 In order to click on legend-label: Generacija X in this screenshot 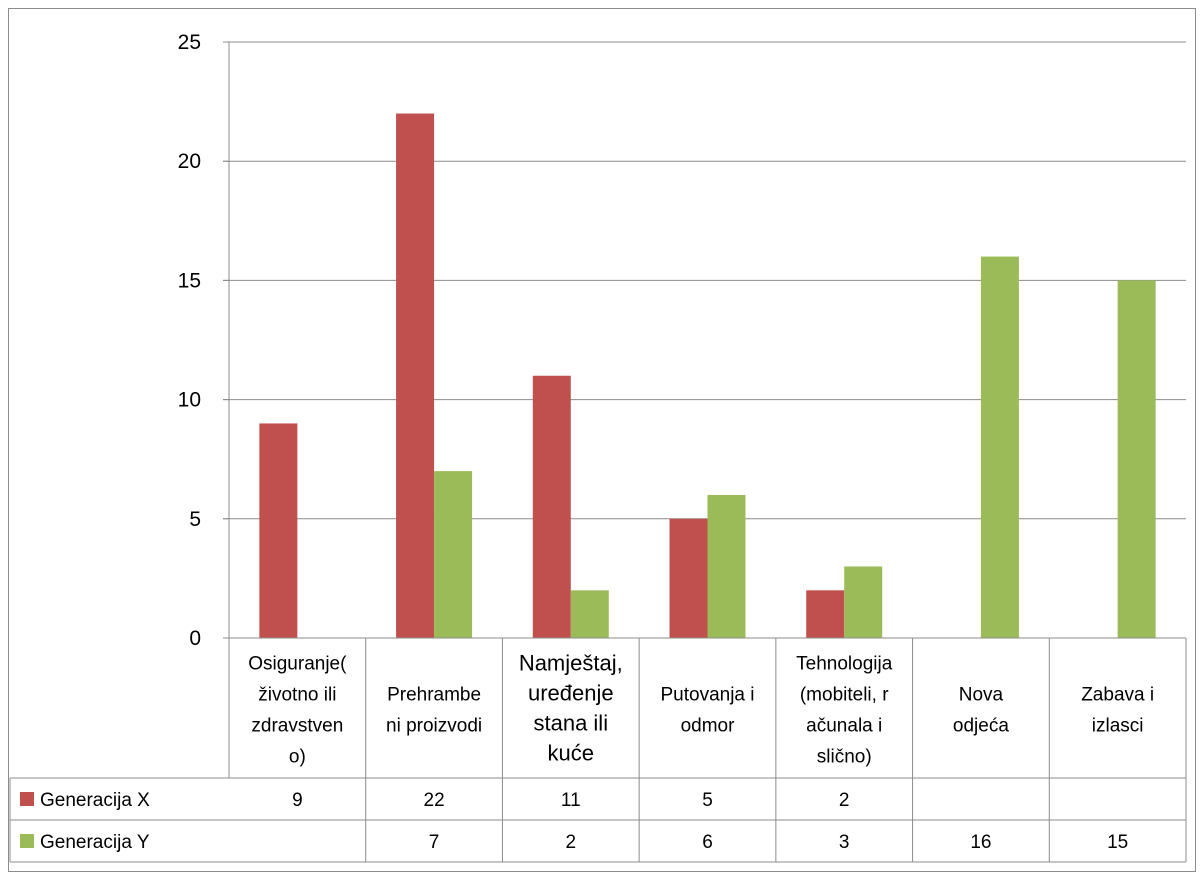, I will do `click(95, 800)`.